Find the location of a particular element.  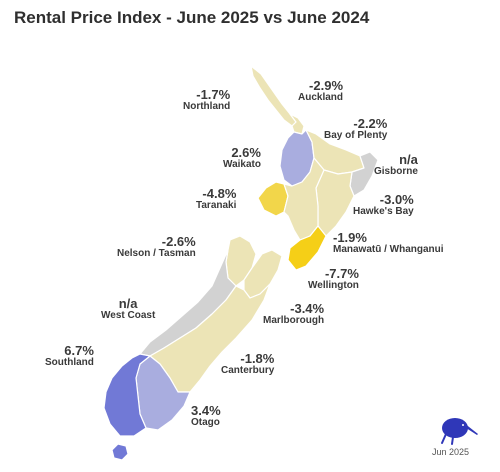

label-nelson-tasman: -2.6% Nelson / Tasman is located at coordinates (156, 247).